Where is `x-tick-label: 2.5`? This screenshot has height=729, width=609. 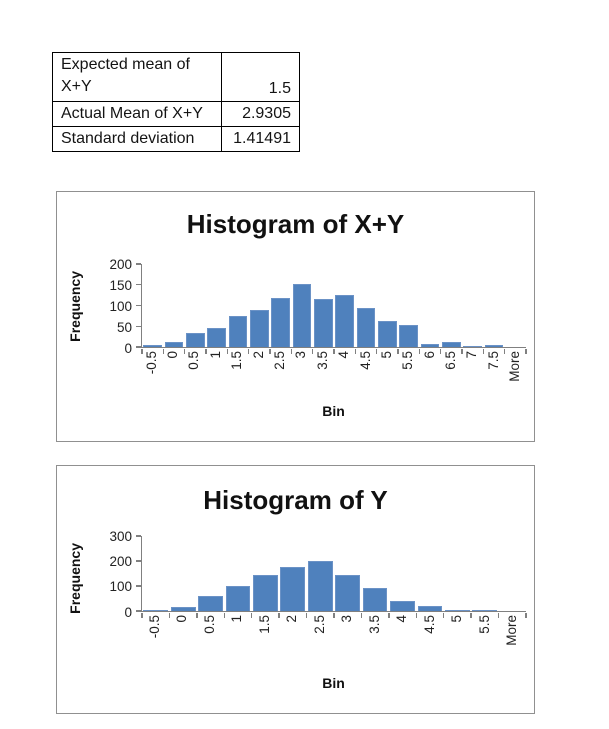 x-tick-label: 2.5 is located at coordinates (319, 624).